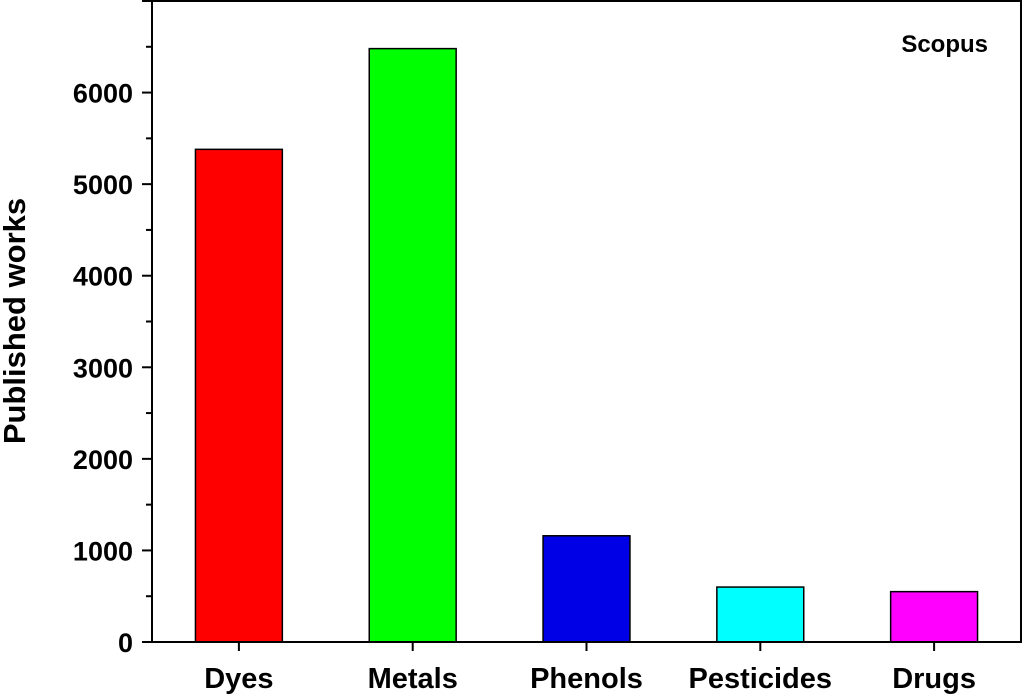  Describe the element at coordinates (934, 616) in the screenshot. I see `bar-drugs` at that location.